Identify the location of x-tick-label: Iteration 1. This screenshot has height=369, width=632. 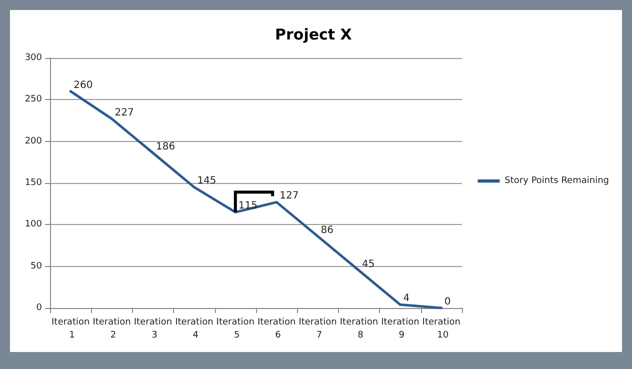
(71, 329).